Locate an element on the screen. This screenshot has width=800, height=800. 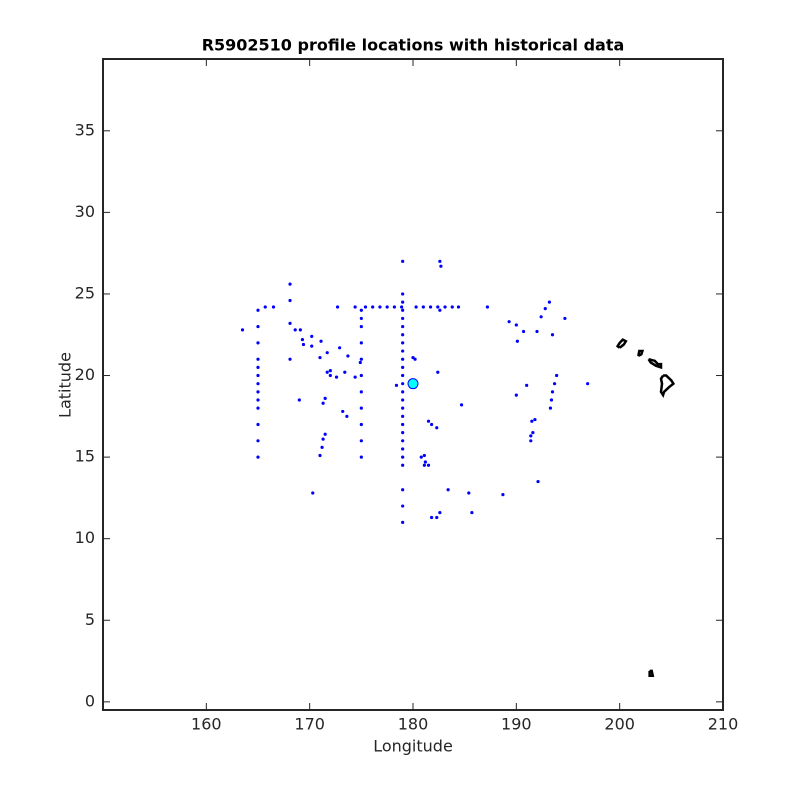
current-location is located at coordinates (413, 384).